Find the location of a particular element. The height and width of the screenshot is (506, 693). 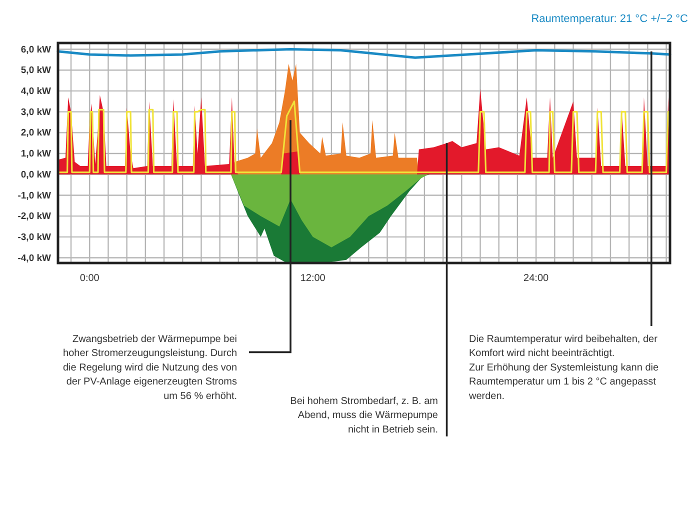

y-tick-label: -4,0 kW is located at coordinates (35, 258).